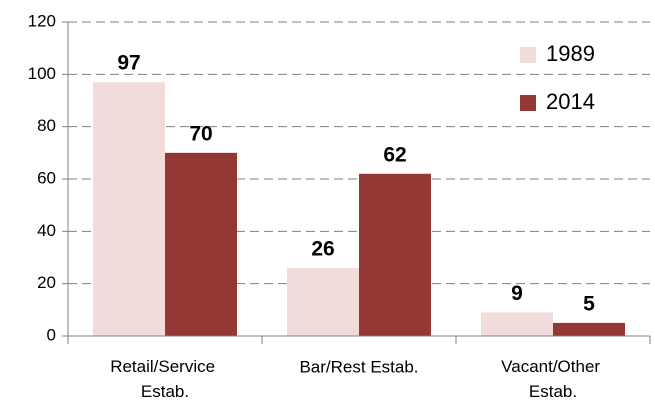  I want to click on value-label: 26, so click(322, 249).